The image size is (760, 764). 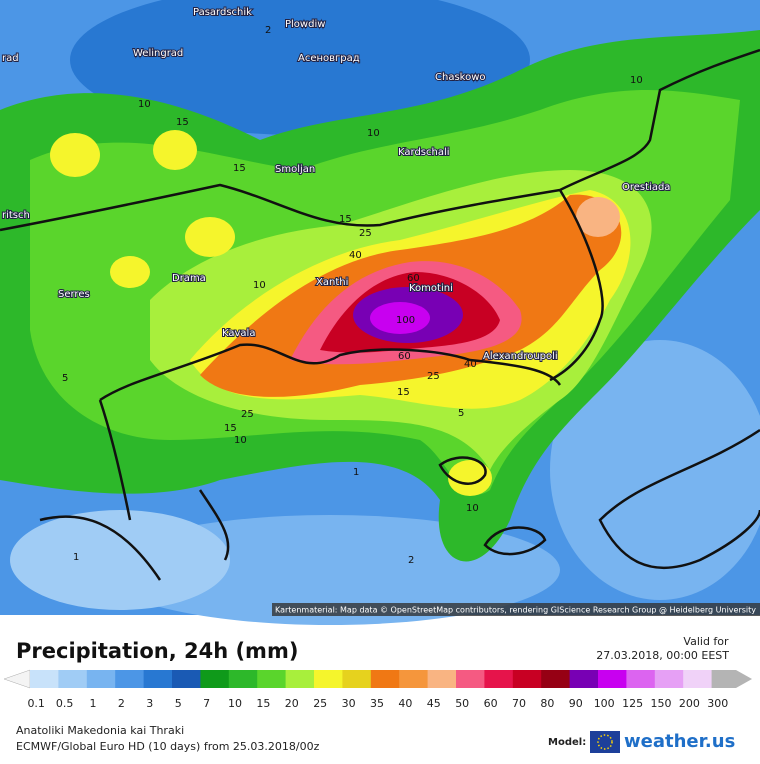 I want to click on contour-label: 100, so click(x=405, y=320).